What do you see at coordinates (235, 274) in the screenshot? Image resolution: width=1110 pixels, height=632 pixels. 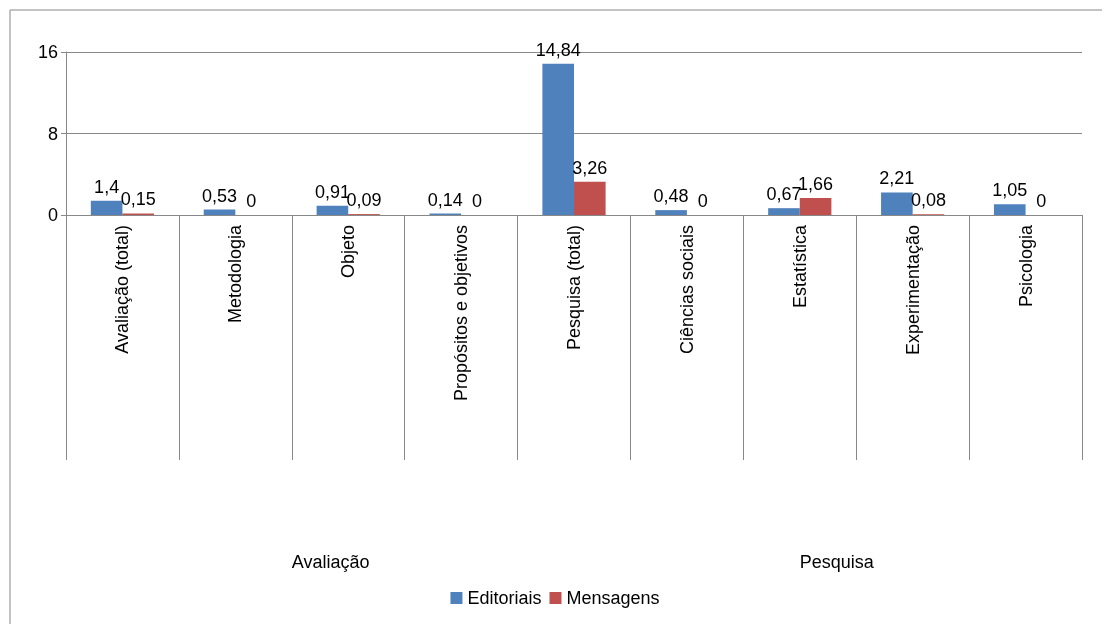 I see `x-tick-label: Metodologia` at bounding box center [235, 274].